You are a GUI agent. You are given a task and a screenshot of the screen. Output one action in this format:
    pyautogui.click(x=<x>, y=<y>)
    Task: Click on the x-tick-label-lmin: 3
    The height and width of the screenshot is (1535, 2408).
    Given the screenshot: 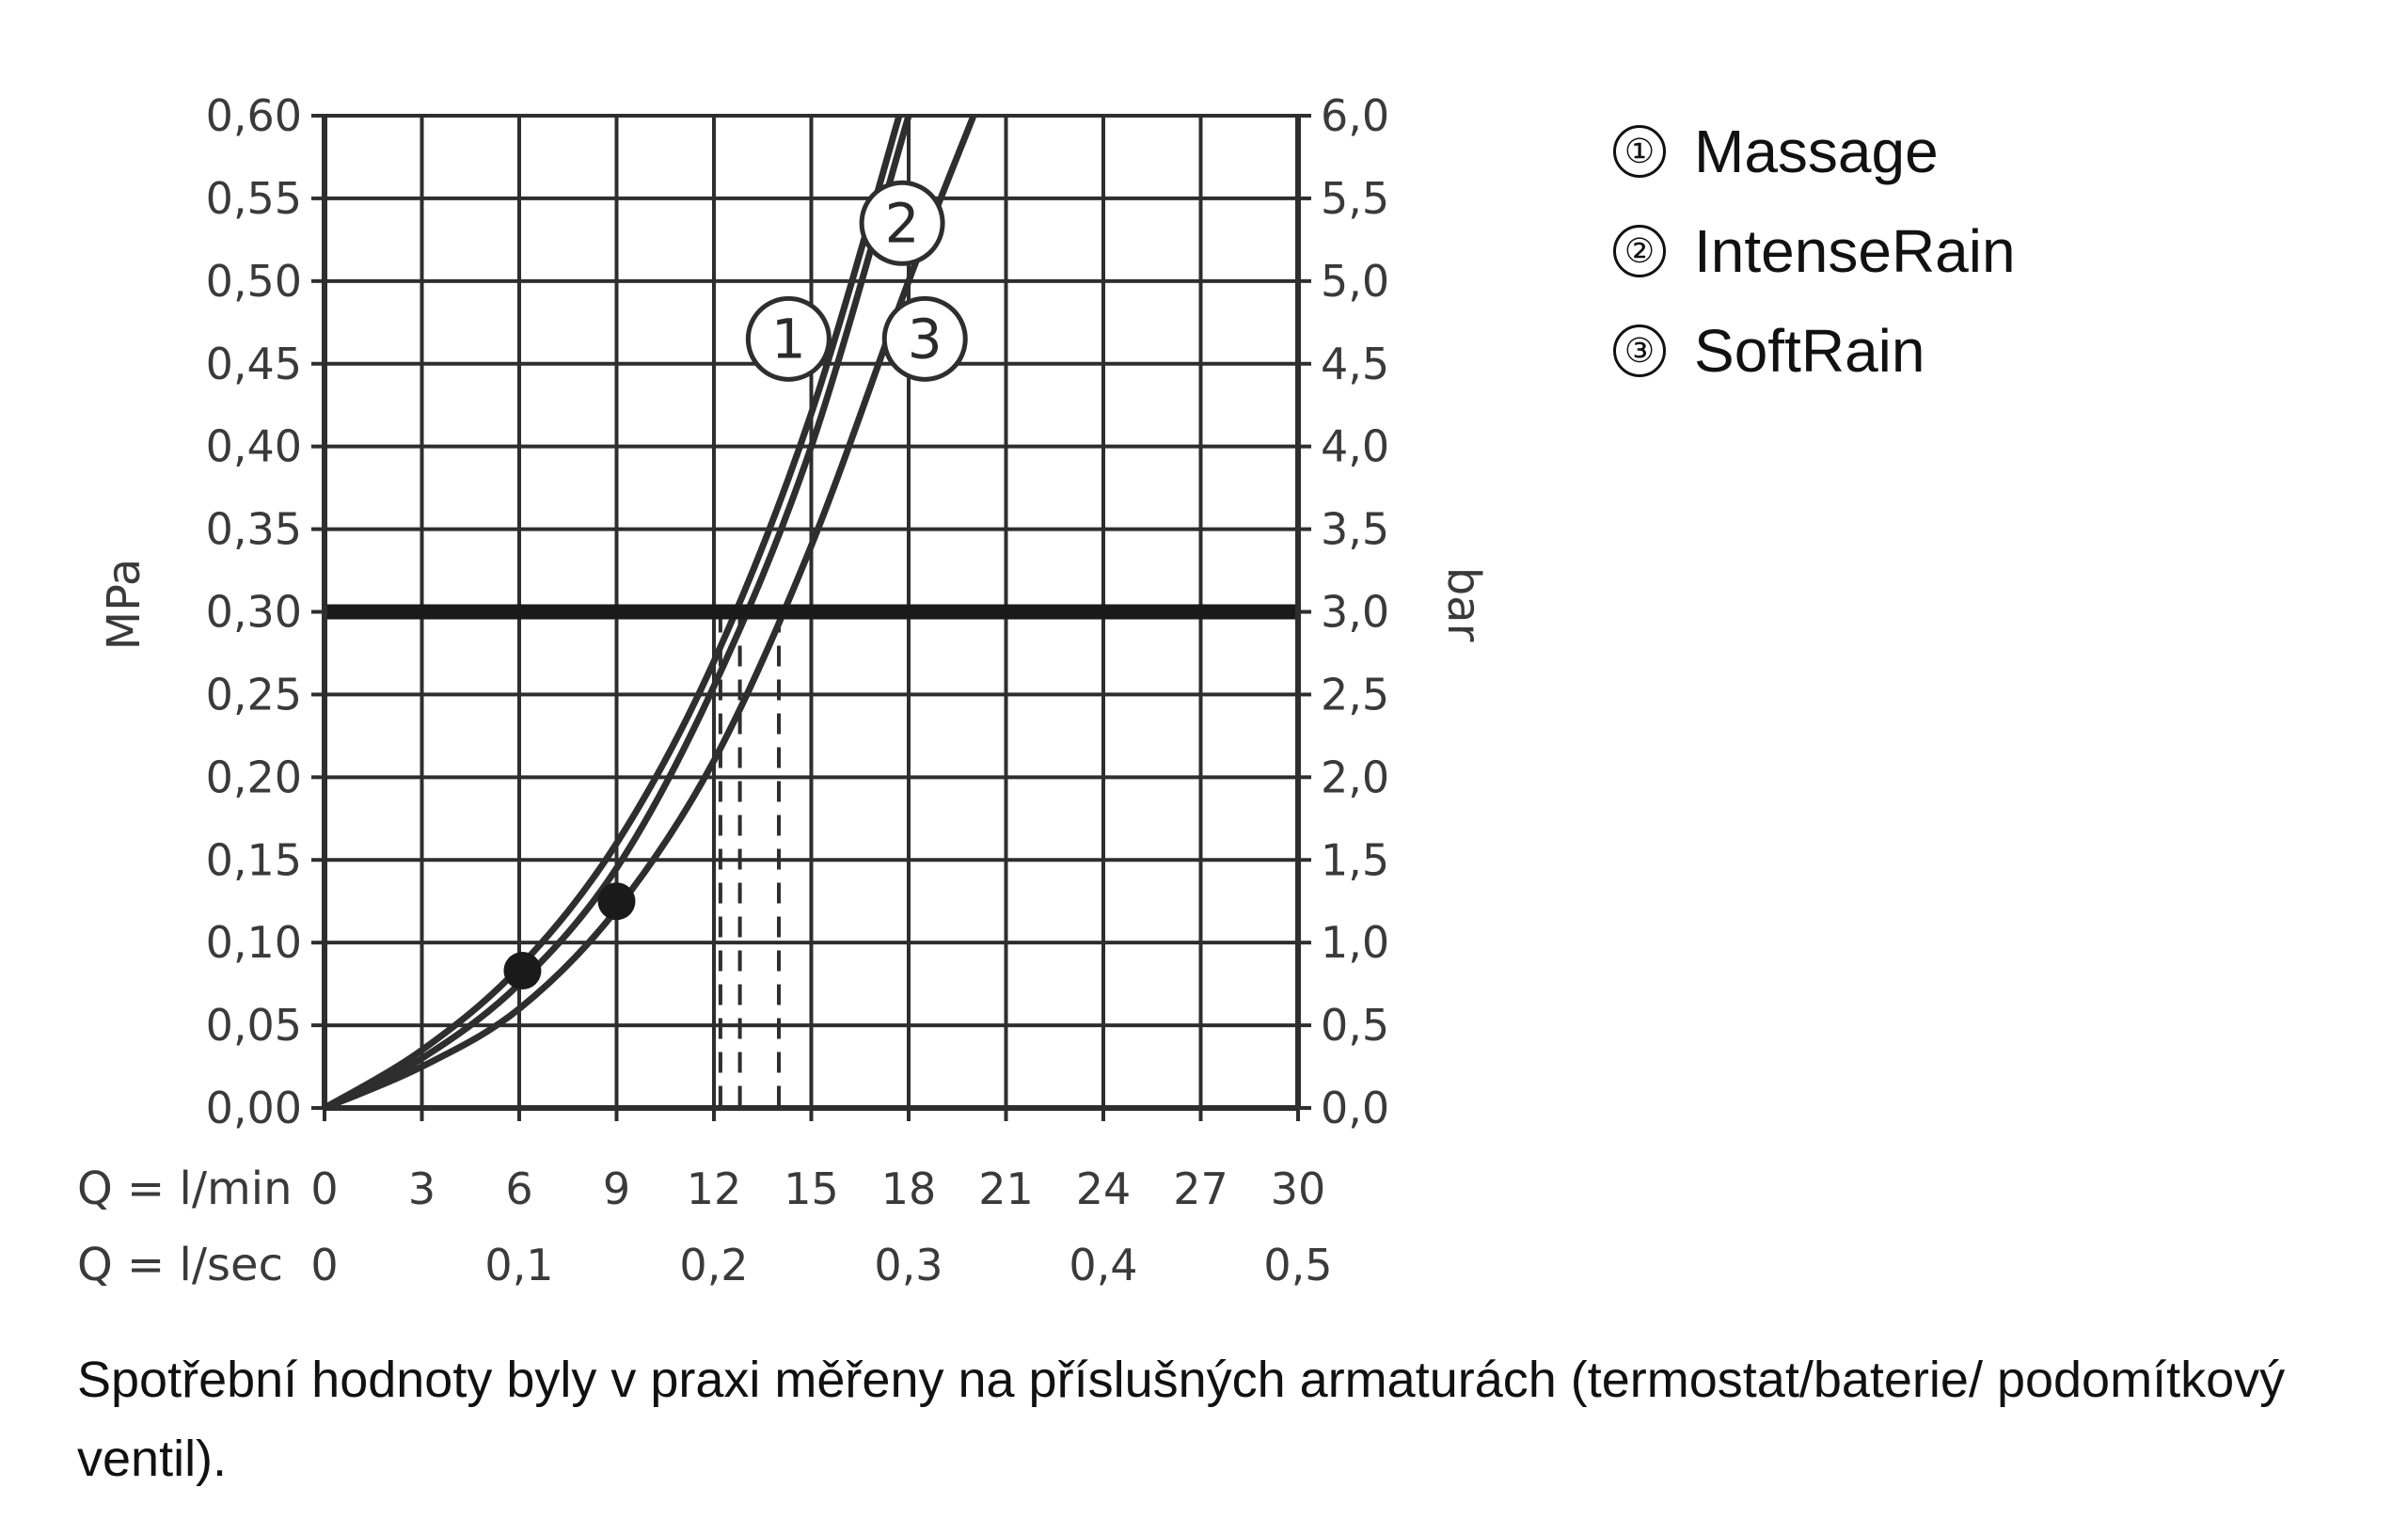 What is the action you would take?
    pyautogui.click(x=422, y=1188)
    